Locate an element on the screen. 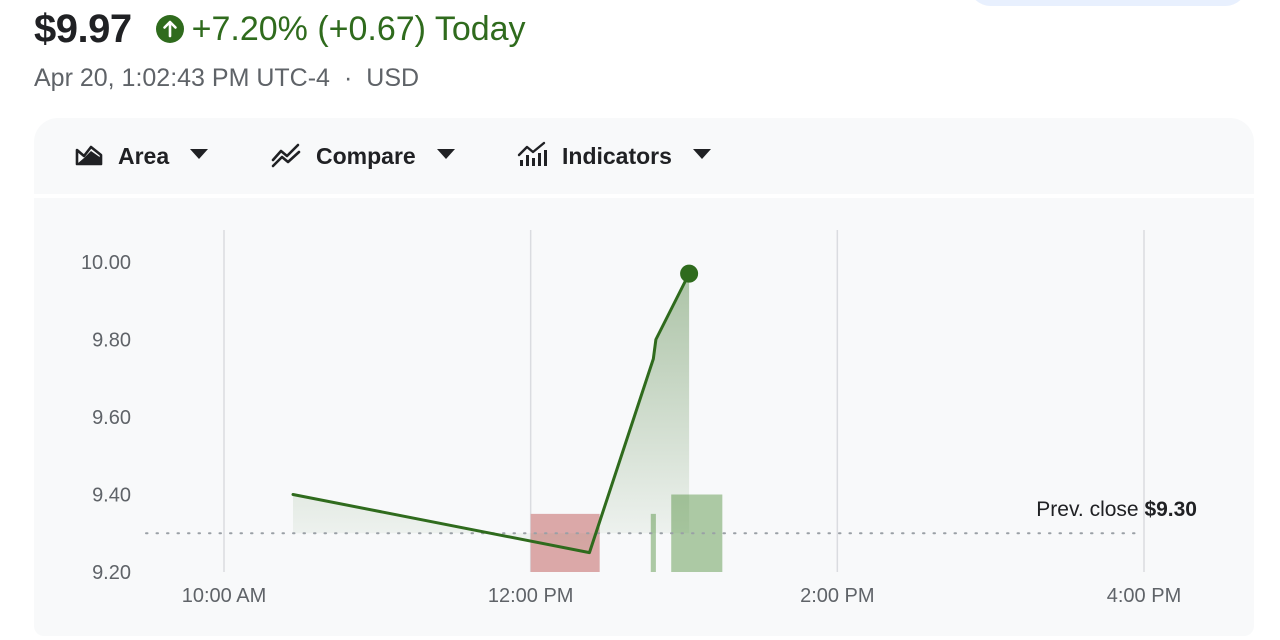  area-label: Area is located at coordinates (144, 155).